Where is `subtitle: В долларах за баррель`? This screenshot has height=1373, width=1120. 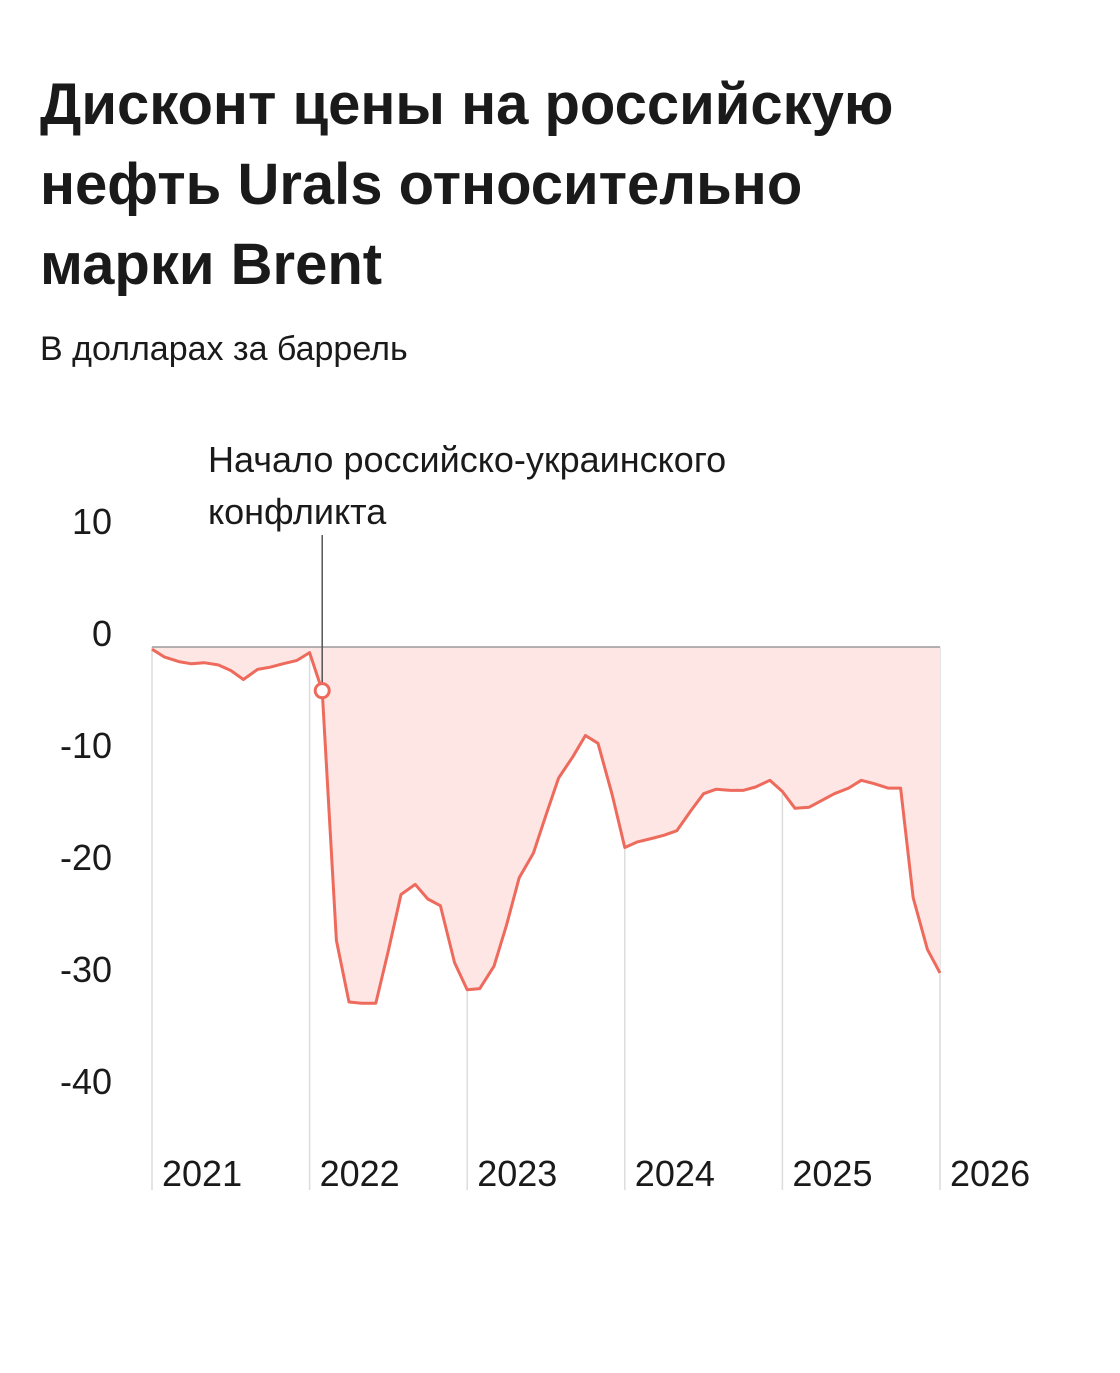
subtitle: В долларах за баррель is located at coordinates (224, 349).